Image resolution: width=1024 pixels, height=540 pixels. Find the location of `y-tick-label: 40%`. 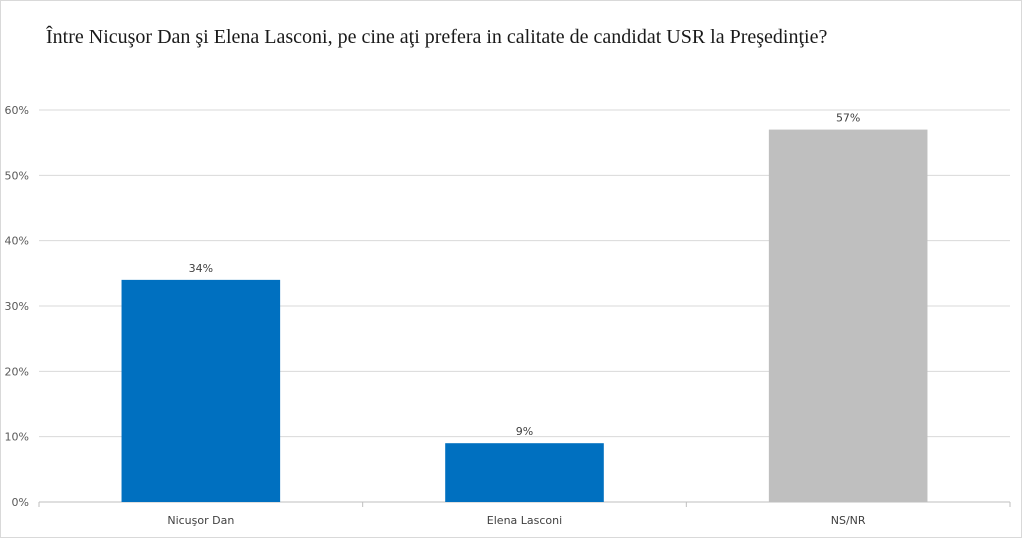

y-tick-label: 40% is located at coordinates (17, 241).